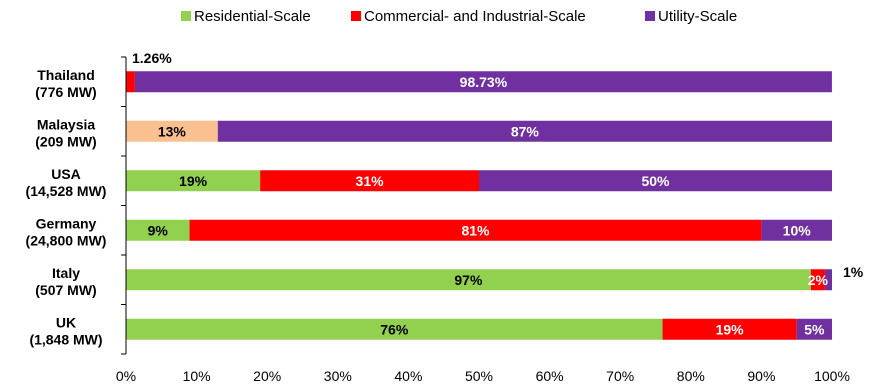 The height and width of the screenshot is (388, 869). What do you see at coordinates (66, 322) in the screenshot?
I see `category-label-uk: UK` at bounding box center [66, 322].